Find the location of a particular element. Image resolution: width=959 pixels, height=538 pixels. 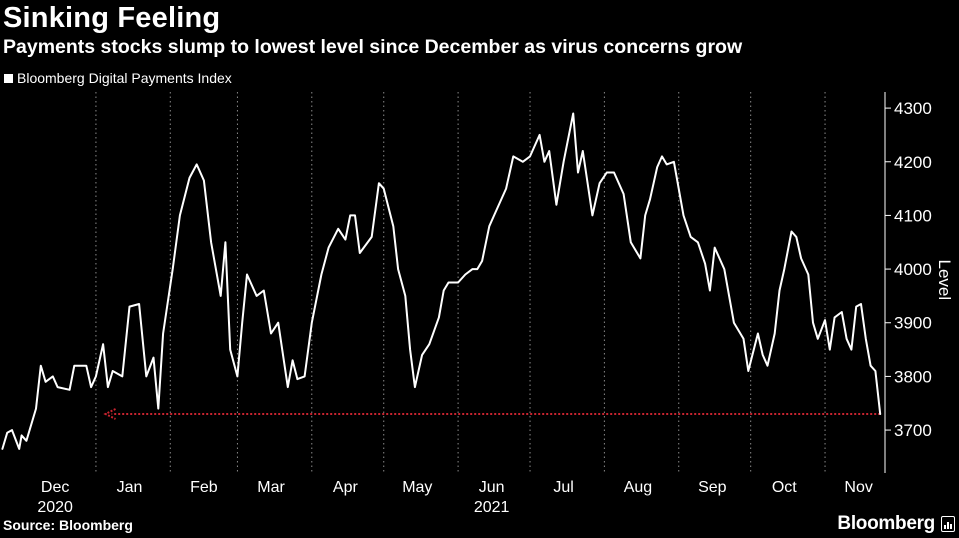

x-year-label-2020: 2020 is located at coordinates (55, 507).